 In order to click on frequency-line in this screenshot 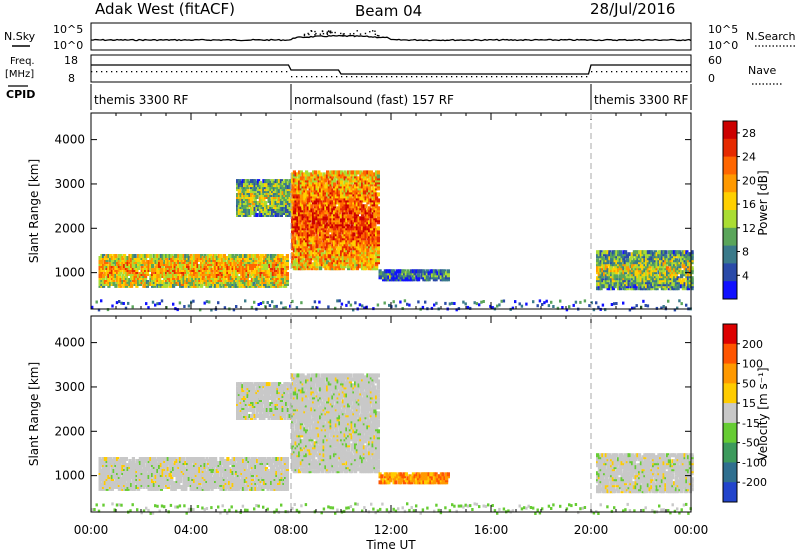, I will do `click(391, 69)`.